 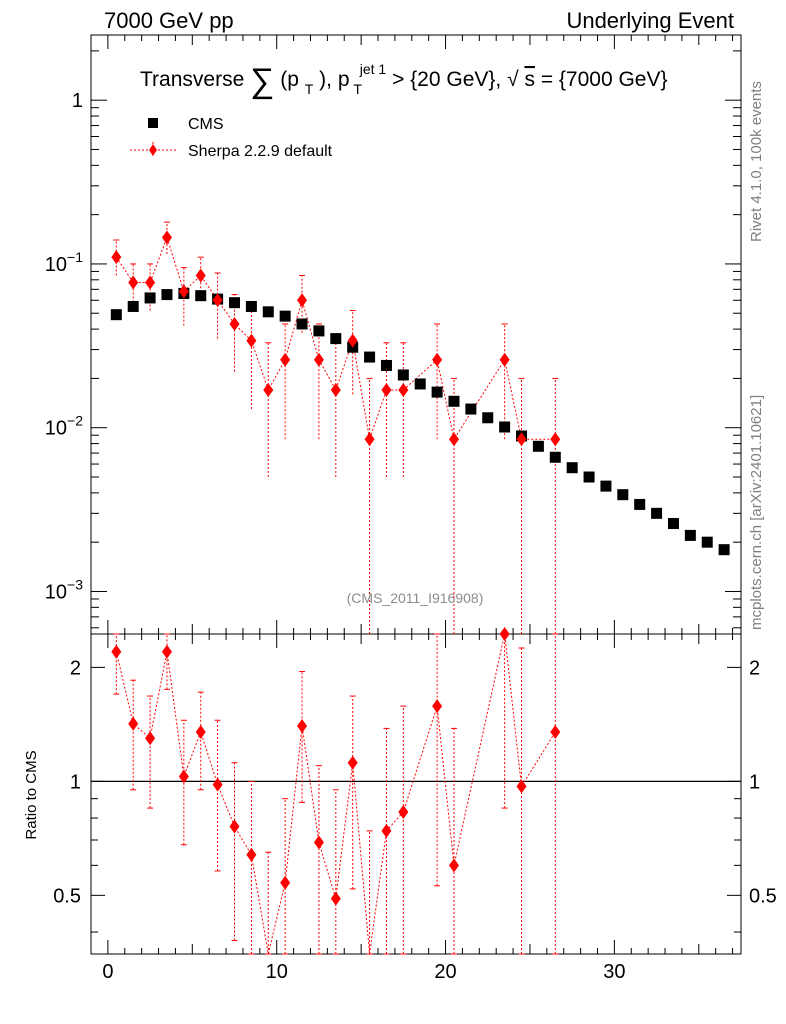 What do you see at coordinates (260, 151) in the screenshot?
I see `legend-sherpa-label: Sherpa 2.2.9 default` at bounding box center [260, 151].